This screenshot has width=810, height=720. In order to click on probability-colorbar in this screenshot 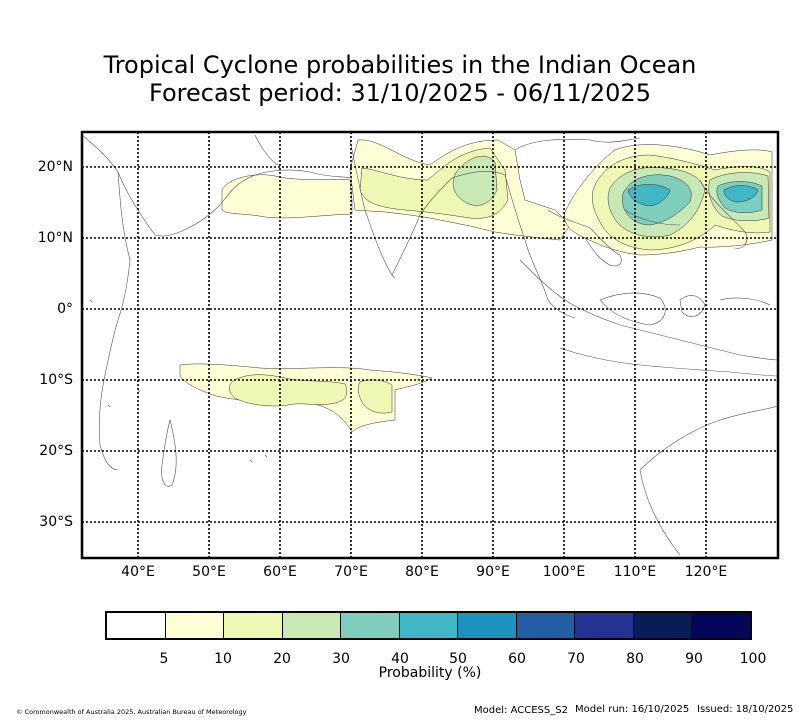, I will do `click(428, 625)`.